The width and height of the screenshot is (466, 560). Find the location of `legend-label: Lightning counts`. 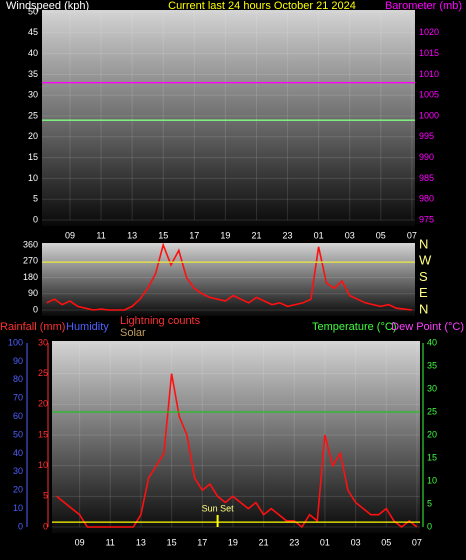

legend-label: Lightning counts is located at coordinates (160, 321).